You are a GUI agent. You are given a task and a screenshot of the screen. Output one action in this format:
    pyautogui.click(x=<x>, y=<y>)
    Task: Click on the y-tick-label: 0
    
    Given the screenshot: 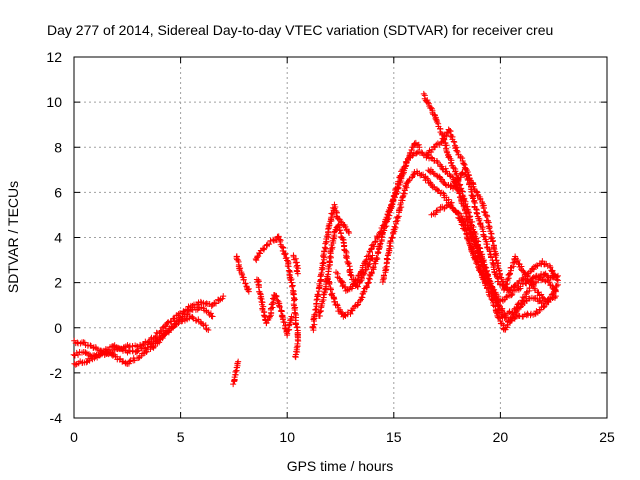 What is the action you would take?
    pyautogui.click(x=58, y=328)
    